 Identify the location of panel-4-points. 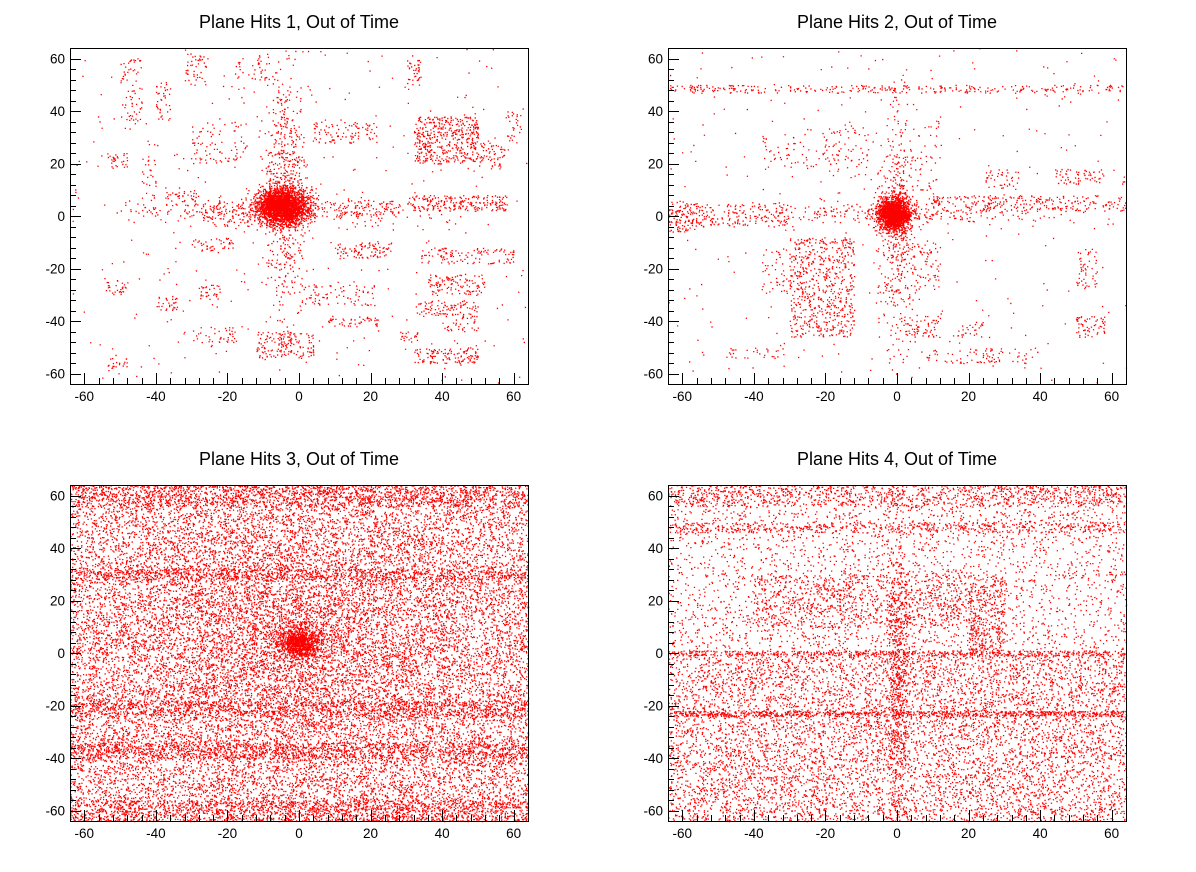
(898, 654).